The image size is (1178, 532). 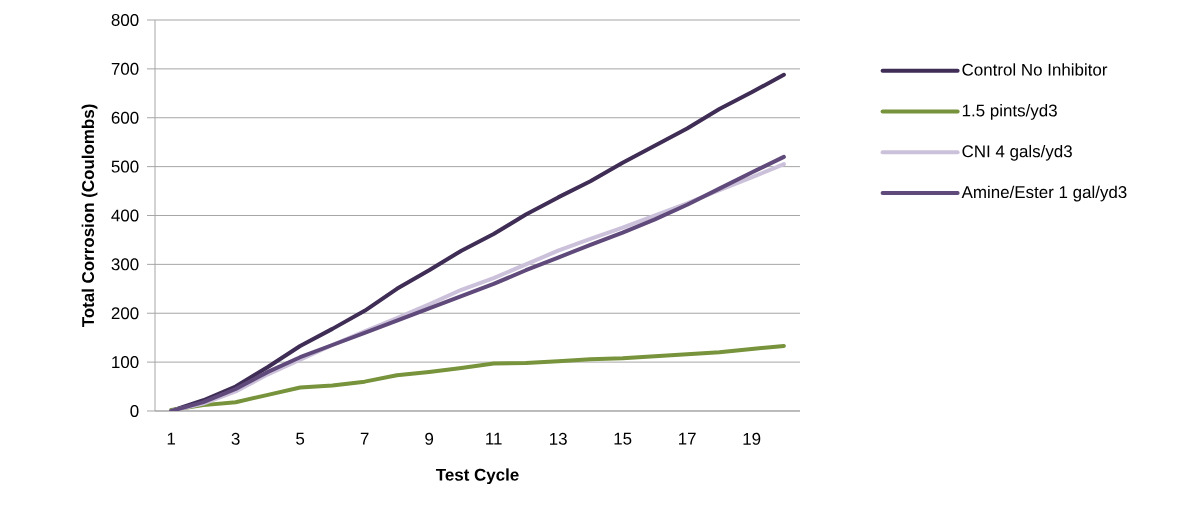 What do you see at coordinates (558, 438) in the screenshot?
I see `x-tick-label: 13` at bounding box center [558, 438].